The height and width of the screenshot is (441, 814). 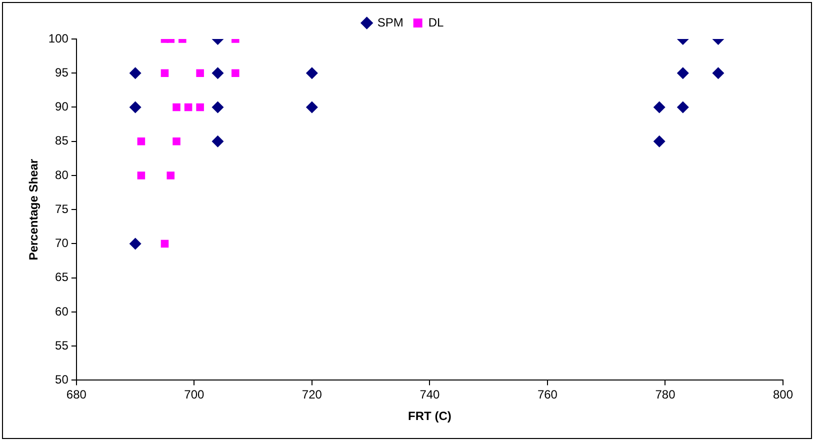 I want to click on x-tick-label: 760, so click(x=547, y=395).